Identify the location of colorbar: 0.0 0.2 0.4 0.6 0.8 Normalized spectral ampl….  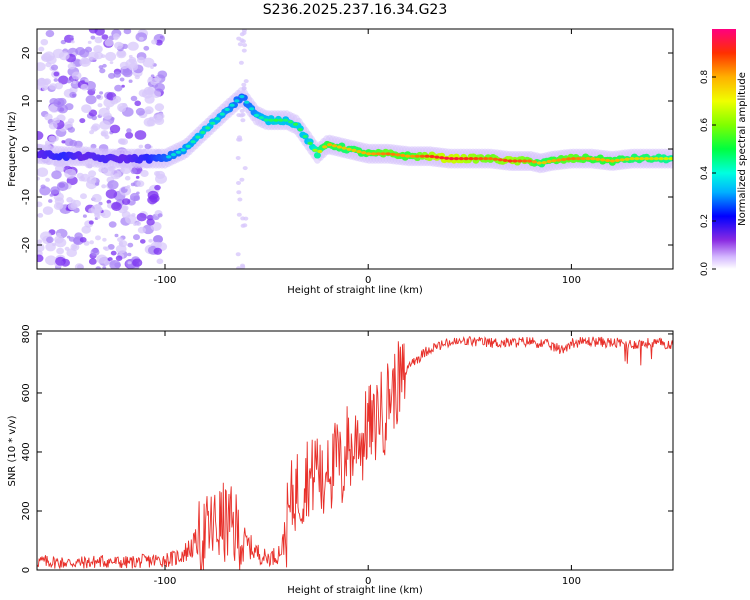
(724, 152).